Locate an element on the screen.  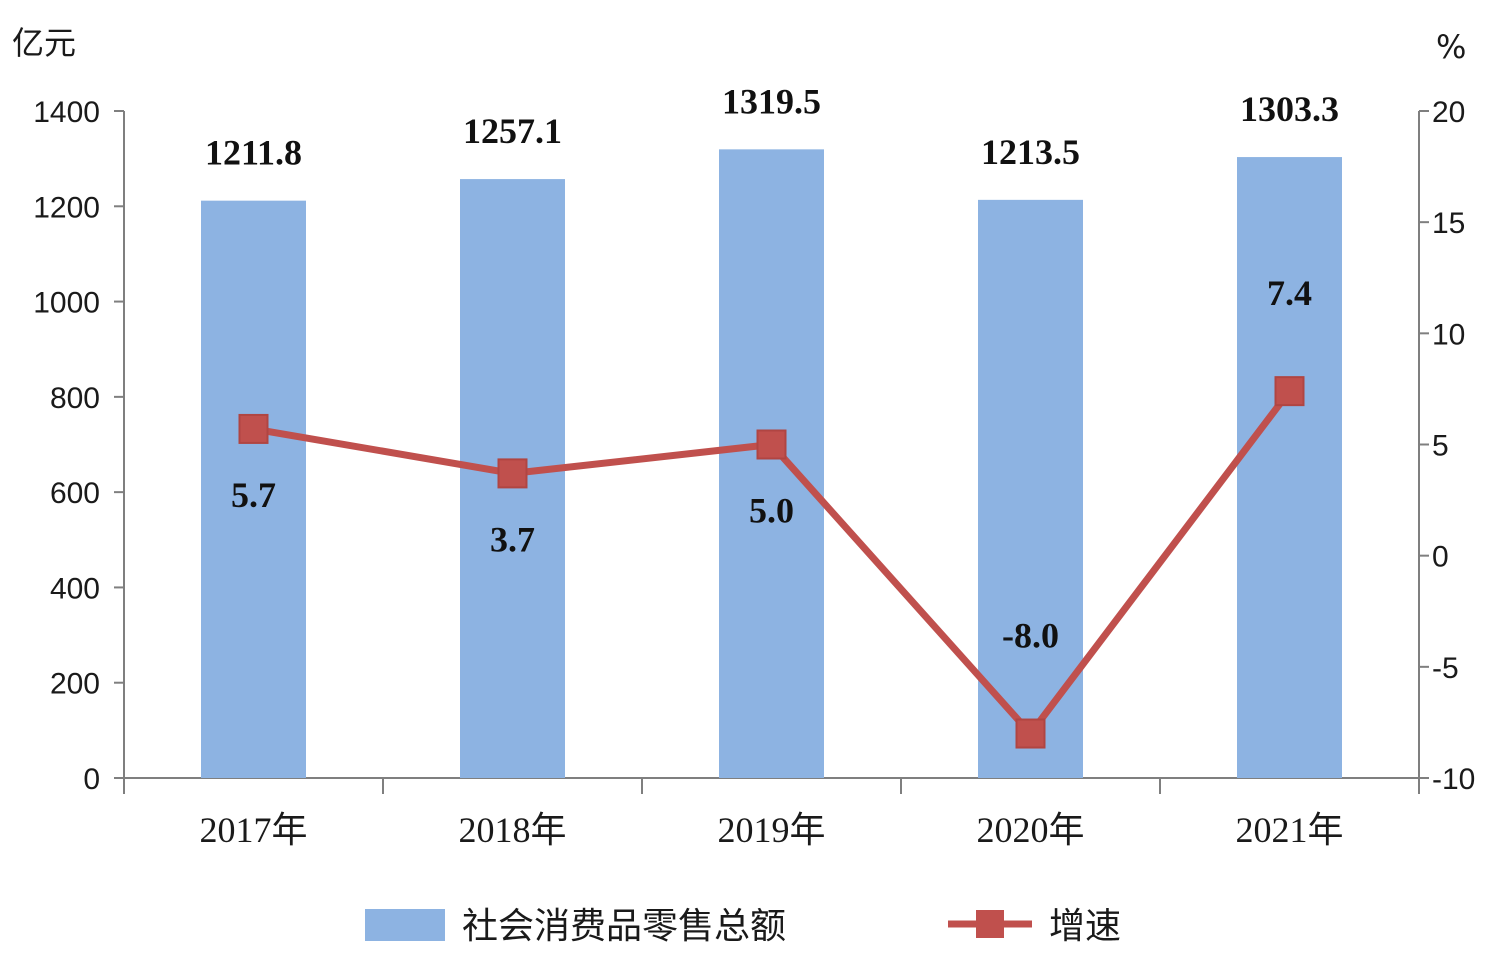
right-tick-label: 0 is located at coordinates (1440, 557).